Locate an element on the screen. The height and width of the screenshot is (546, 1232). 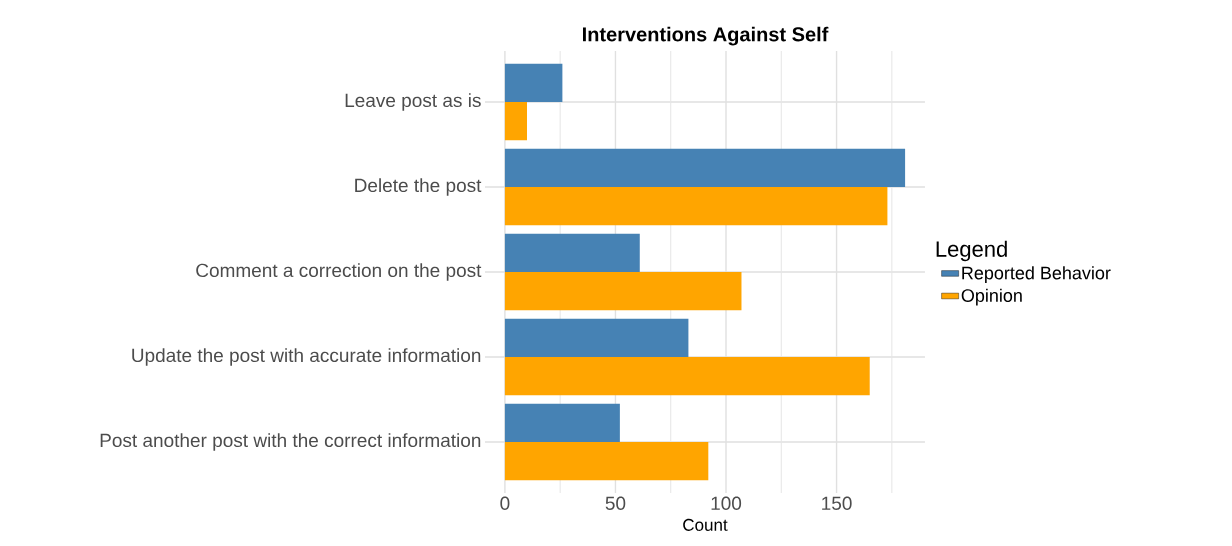
x-axis-title: Count is located at coordinates (705, 524).